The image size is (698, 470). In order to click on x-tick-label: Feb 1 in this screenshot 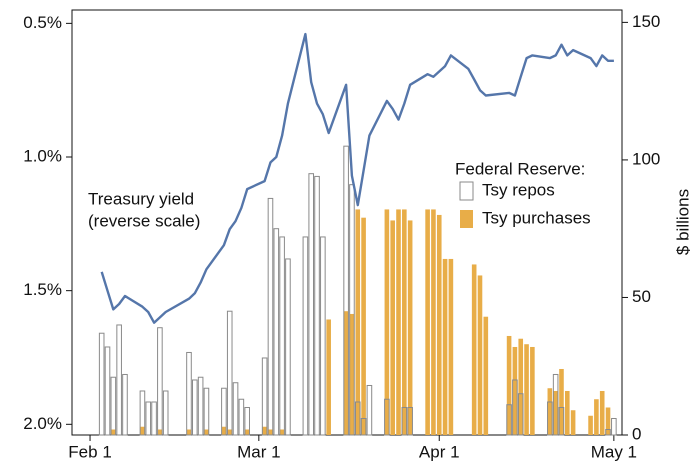, I will do `click(89, 451)`.